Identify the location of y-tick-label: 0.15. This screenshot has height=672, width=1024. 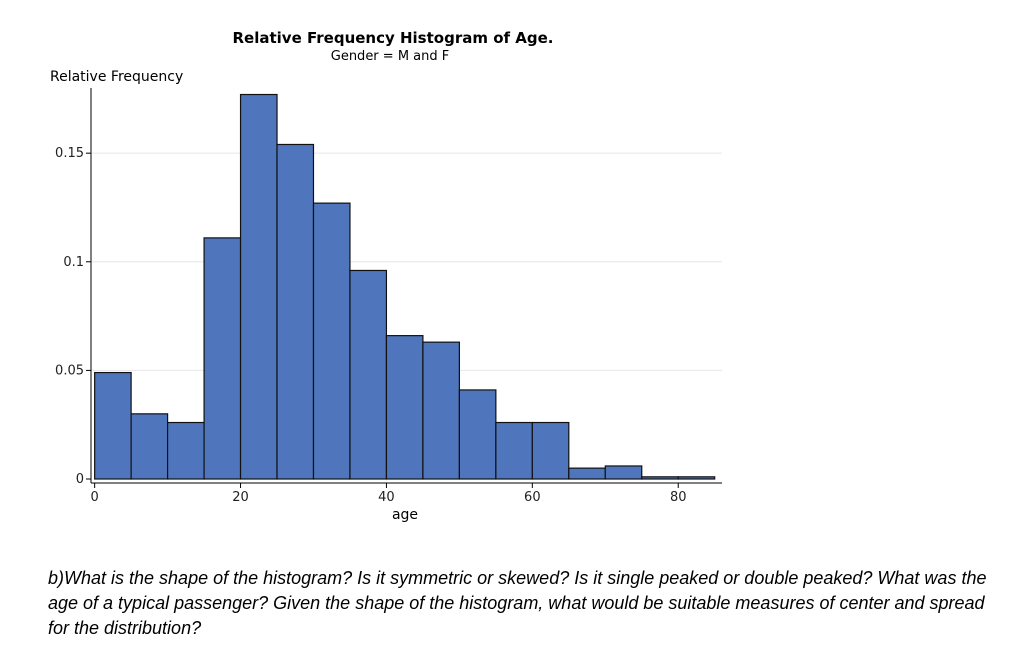
(69, 153).